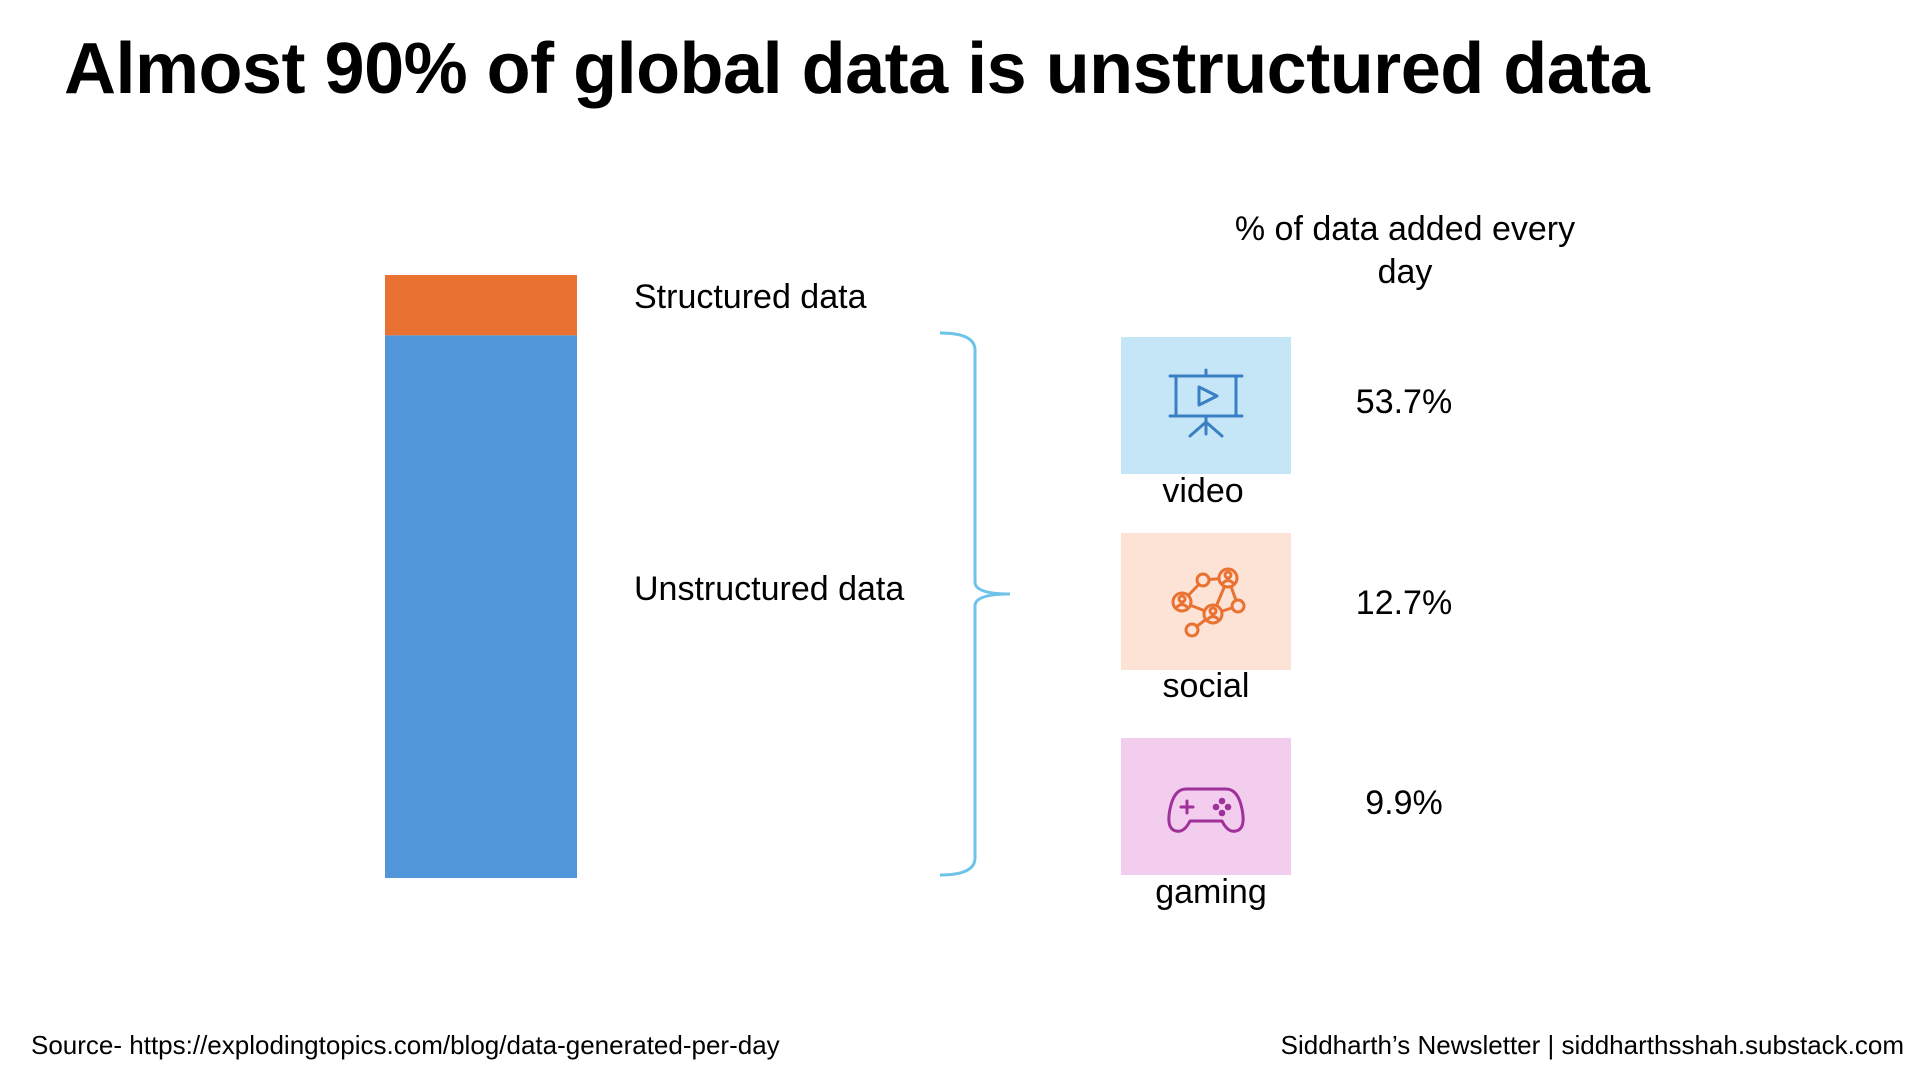 The image size is (1920, 1080). I want to click on structured-data-bar-segment, so click(481, 305).